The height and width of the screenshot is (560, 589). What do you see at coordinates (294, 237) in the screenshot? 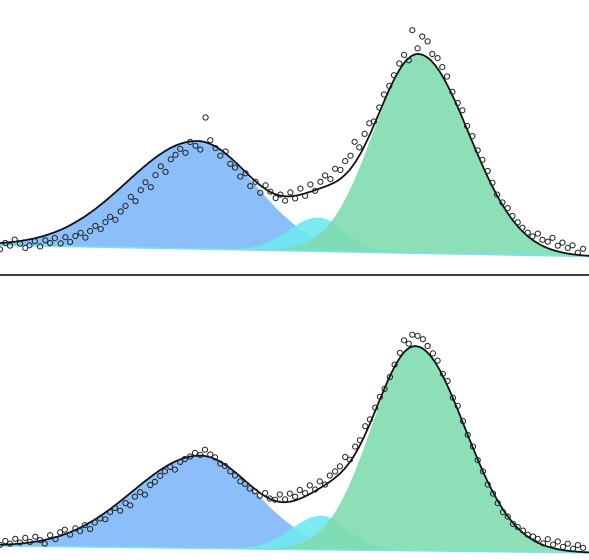
I see `peak-2-area` at bounding box center [294, 237].